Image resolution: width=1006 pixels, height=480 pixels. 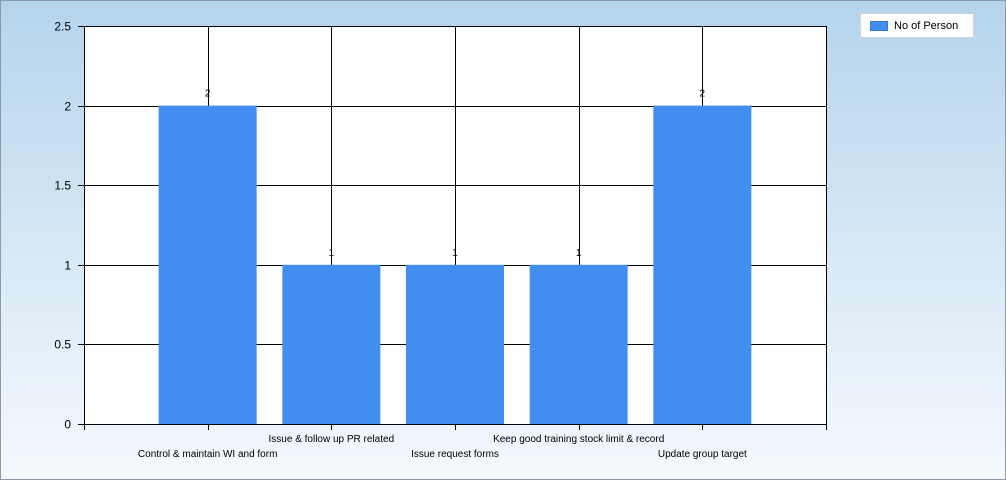 I want to click on x-category-label: Issue & follow up PR related, so click(x=332, y=439).